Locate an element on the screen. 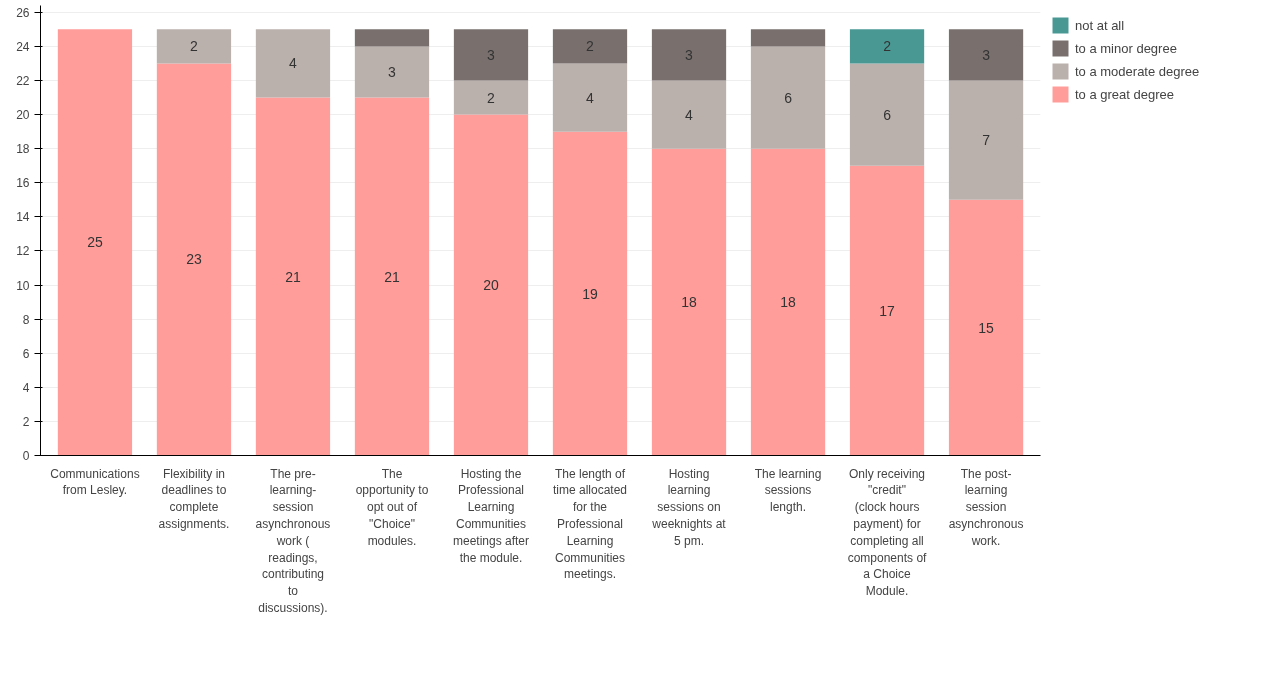 The height and width of the screenshot is (675, 1265). x-tick-label: Hosting learning sessions on weeknights at 5 pm. is located at coordinates (689, 507).